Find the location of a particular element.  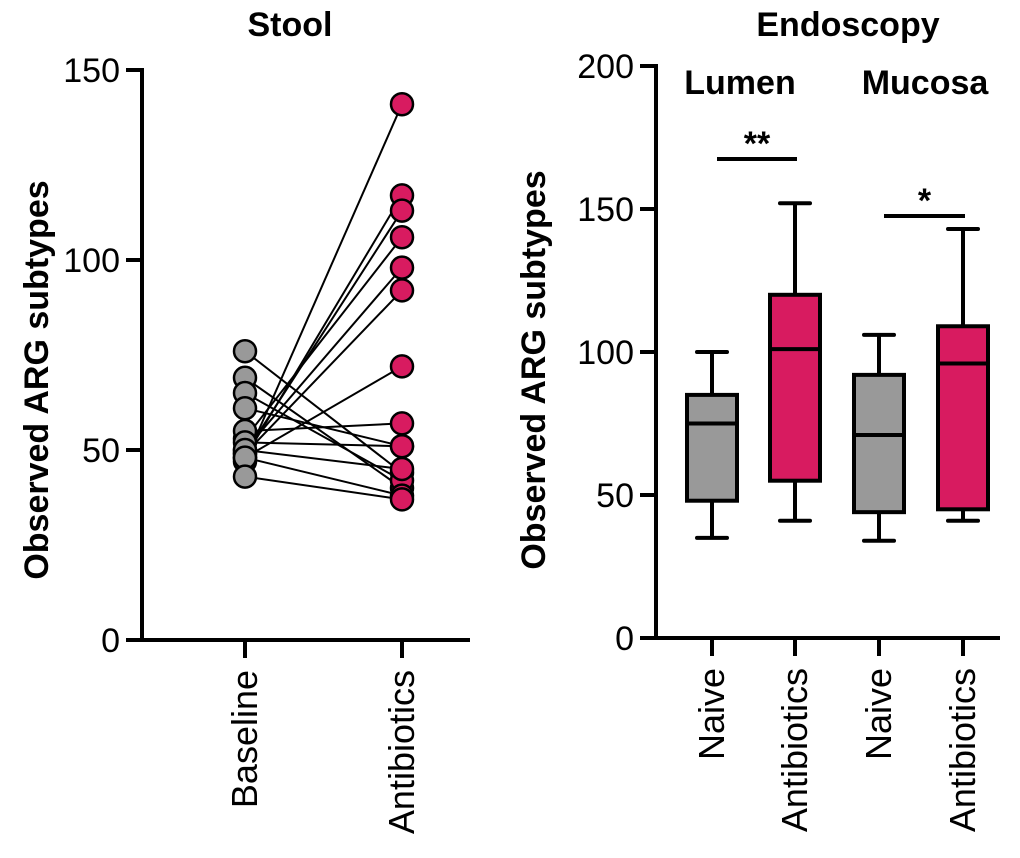

endo-y-tick-label: 100 is located at coordinates (605, 353).